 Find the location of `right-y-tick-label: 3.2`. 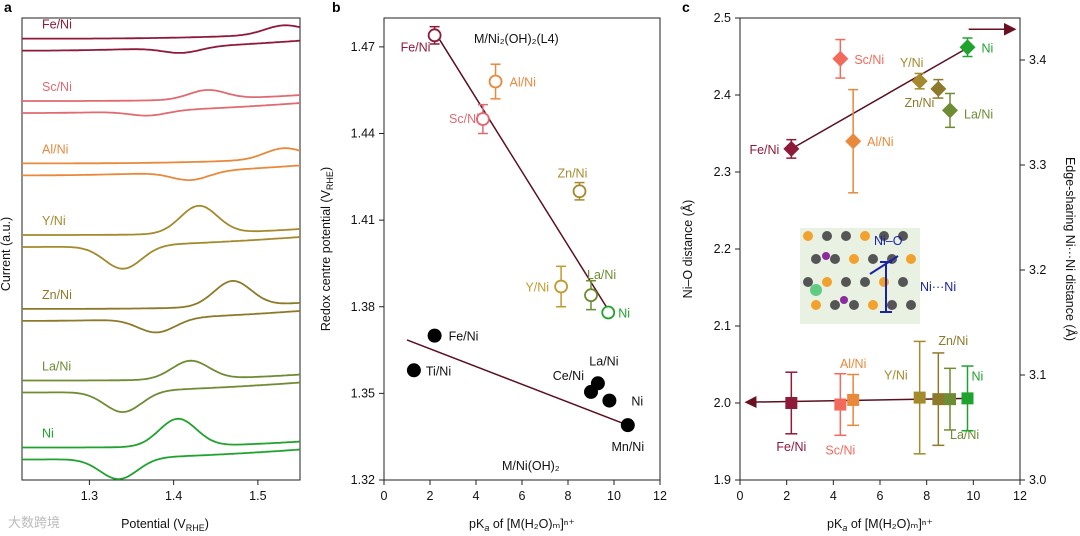

right-y-tick-label: 3.2 is located at coordinates (1037, 270).